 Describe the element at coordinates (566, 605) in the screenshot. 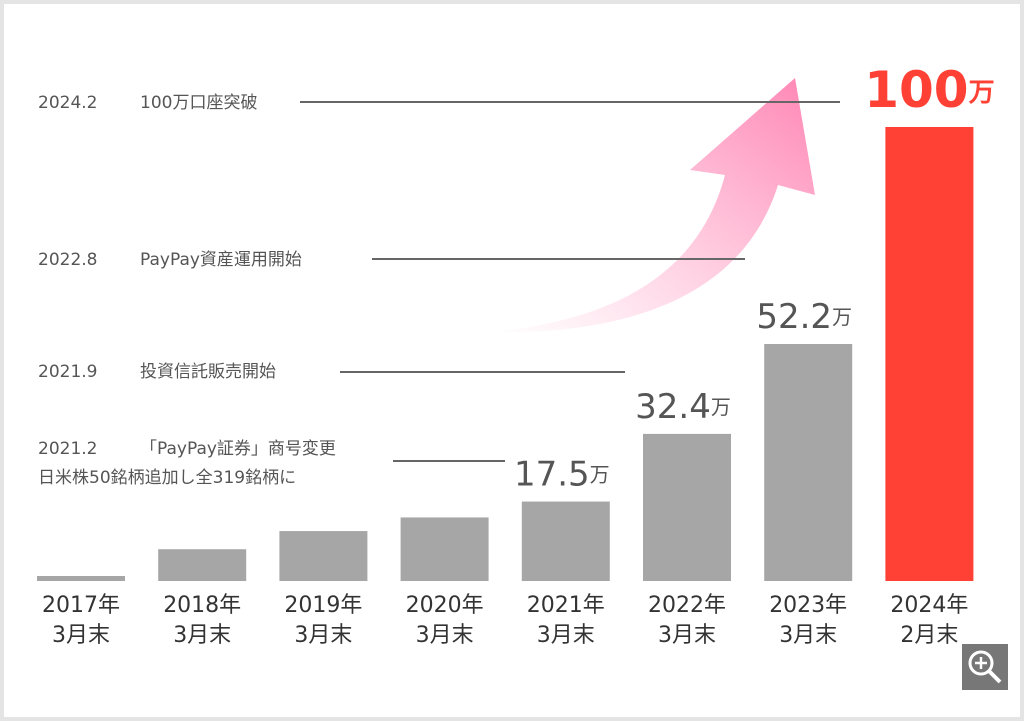

I see `x-tick-label: 2021年` at that location.